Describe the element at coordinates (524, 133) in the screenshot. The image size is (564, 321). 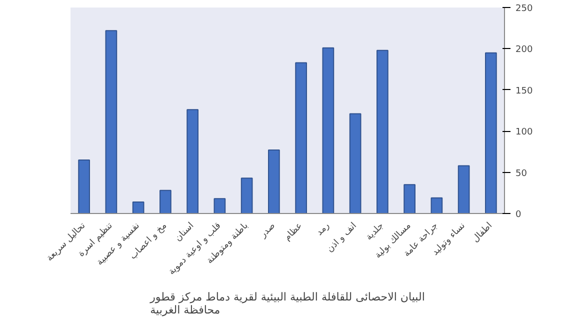
I see `y-tick-label: 100` at that location.